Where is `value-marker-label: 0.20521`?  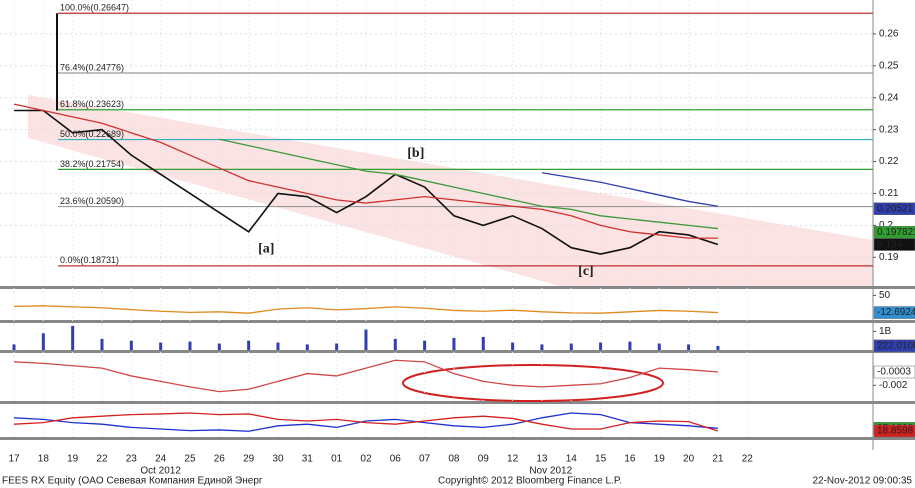 value-marker-label: 0.20521 is located at coordinates (895, 208).